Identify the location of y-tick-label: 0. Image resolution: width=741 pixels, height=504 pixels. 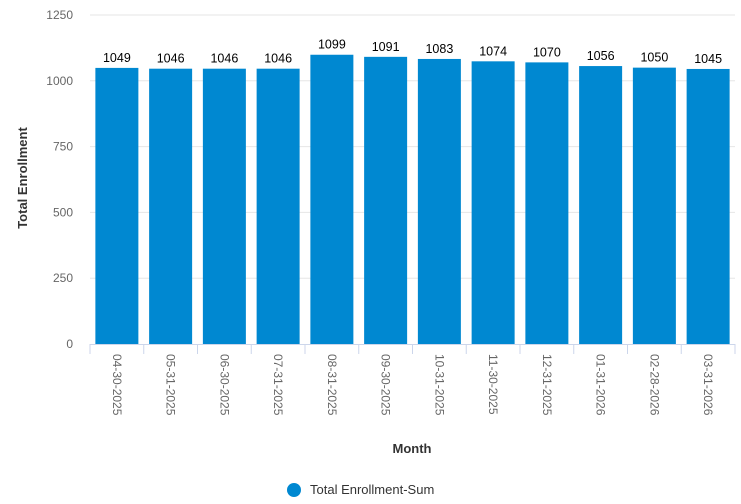
(69, 344).